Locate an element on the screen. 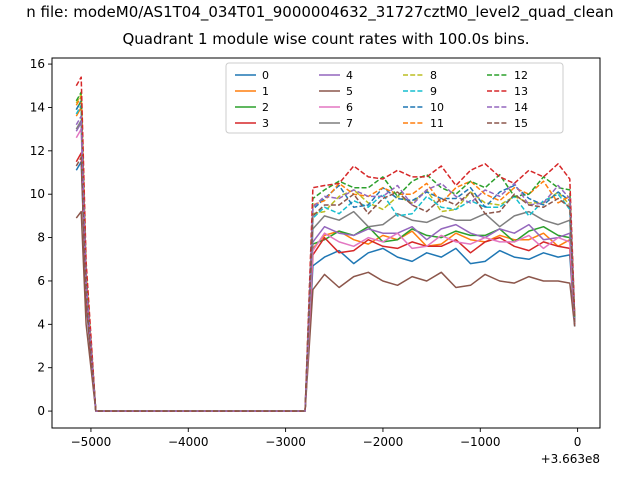  legend-label: 12 is located at coordinates (521, 75).